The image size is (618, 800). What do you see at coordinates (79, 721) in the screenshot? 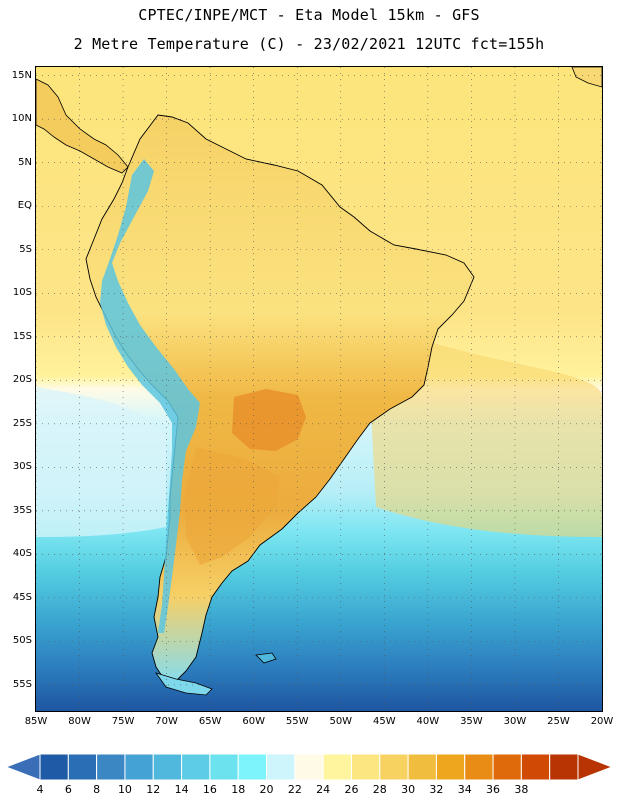
I see `lon-tick-label: 80W` at bounding box center [79, 721].